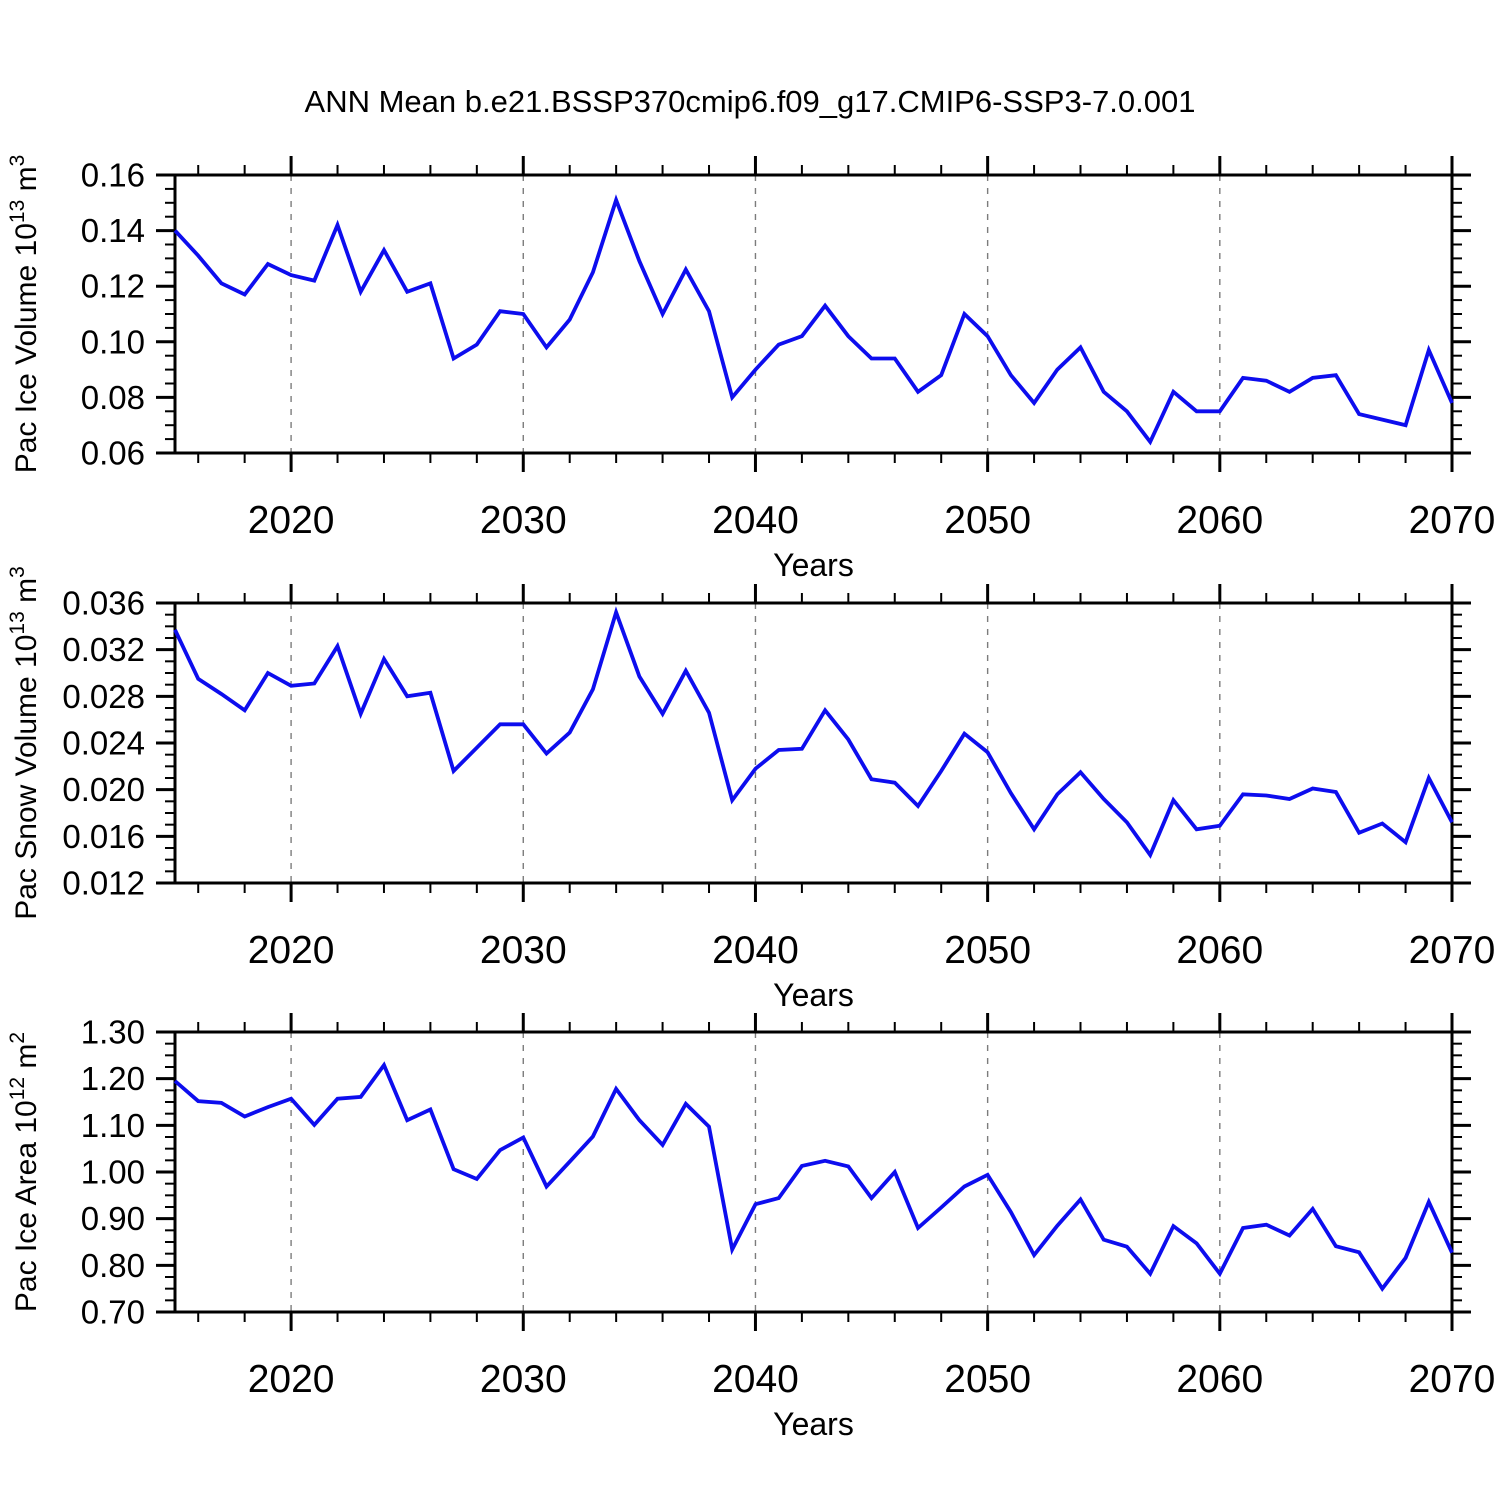 The image size is (1500, 1500). What do you see at coordinates (113, 1032) in the screenshot?
I see `y-tick-label: 1.30` at bounding box center [113, 1032].